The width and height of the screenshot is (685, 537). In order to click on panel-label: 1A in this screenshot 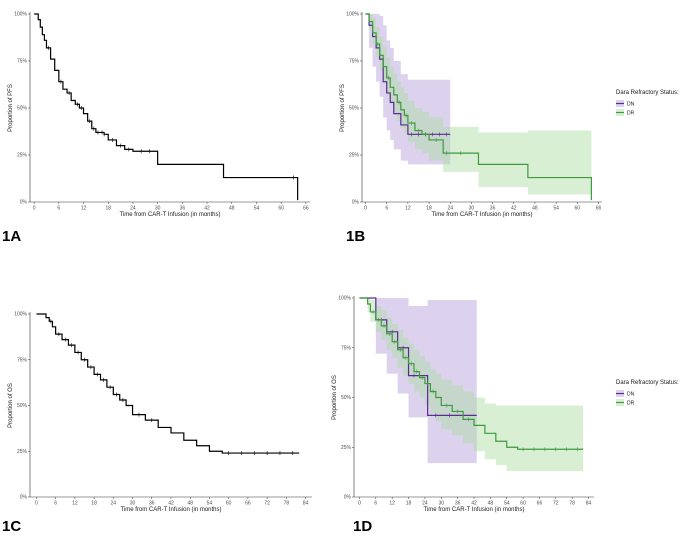, I will do `click(11, 236)`.